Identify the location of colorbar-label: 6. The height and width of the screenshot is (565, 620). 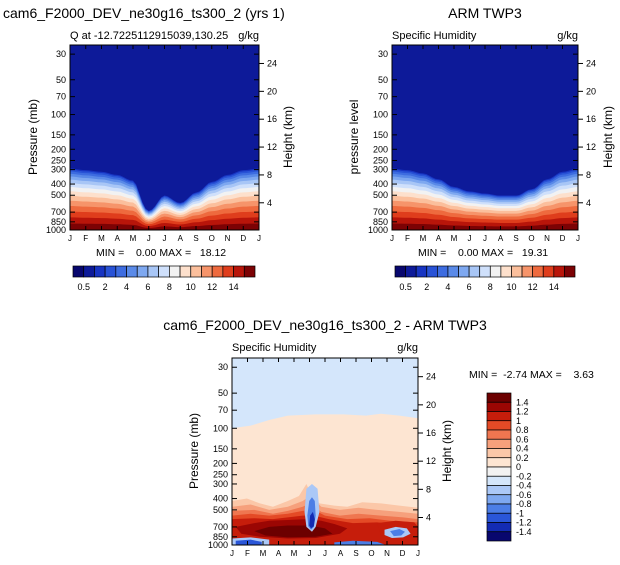
(147, 287).